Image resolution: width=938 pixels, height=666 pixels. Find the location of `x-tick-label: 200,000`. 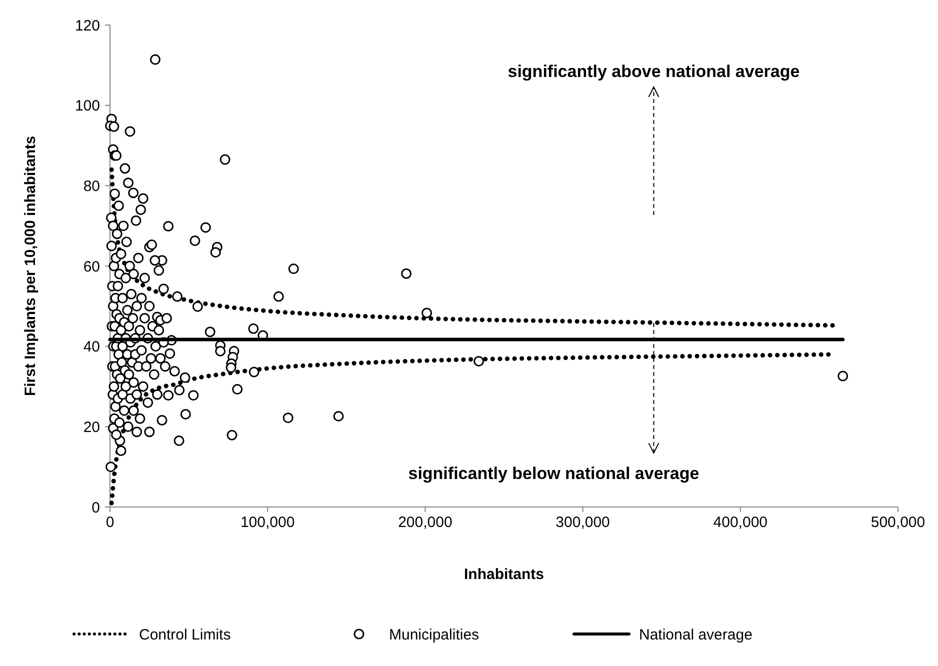

x-tick-label: 200,000 is located at coordinates (425, 522).